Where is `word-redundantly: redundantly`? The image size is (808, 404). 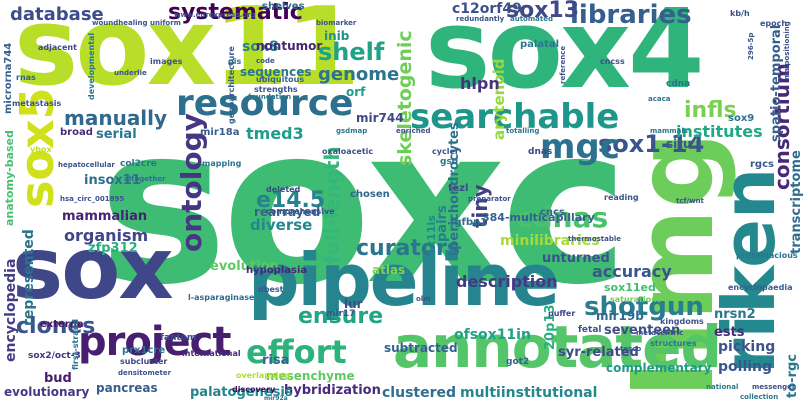
word-redundantly: redundantly is located at coordinates (480, 19).